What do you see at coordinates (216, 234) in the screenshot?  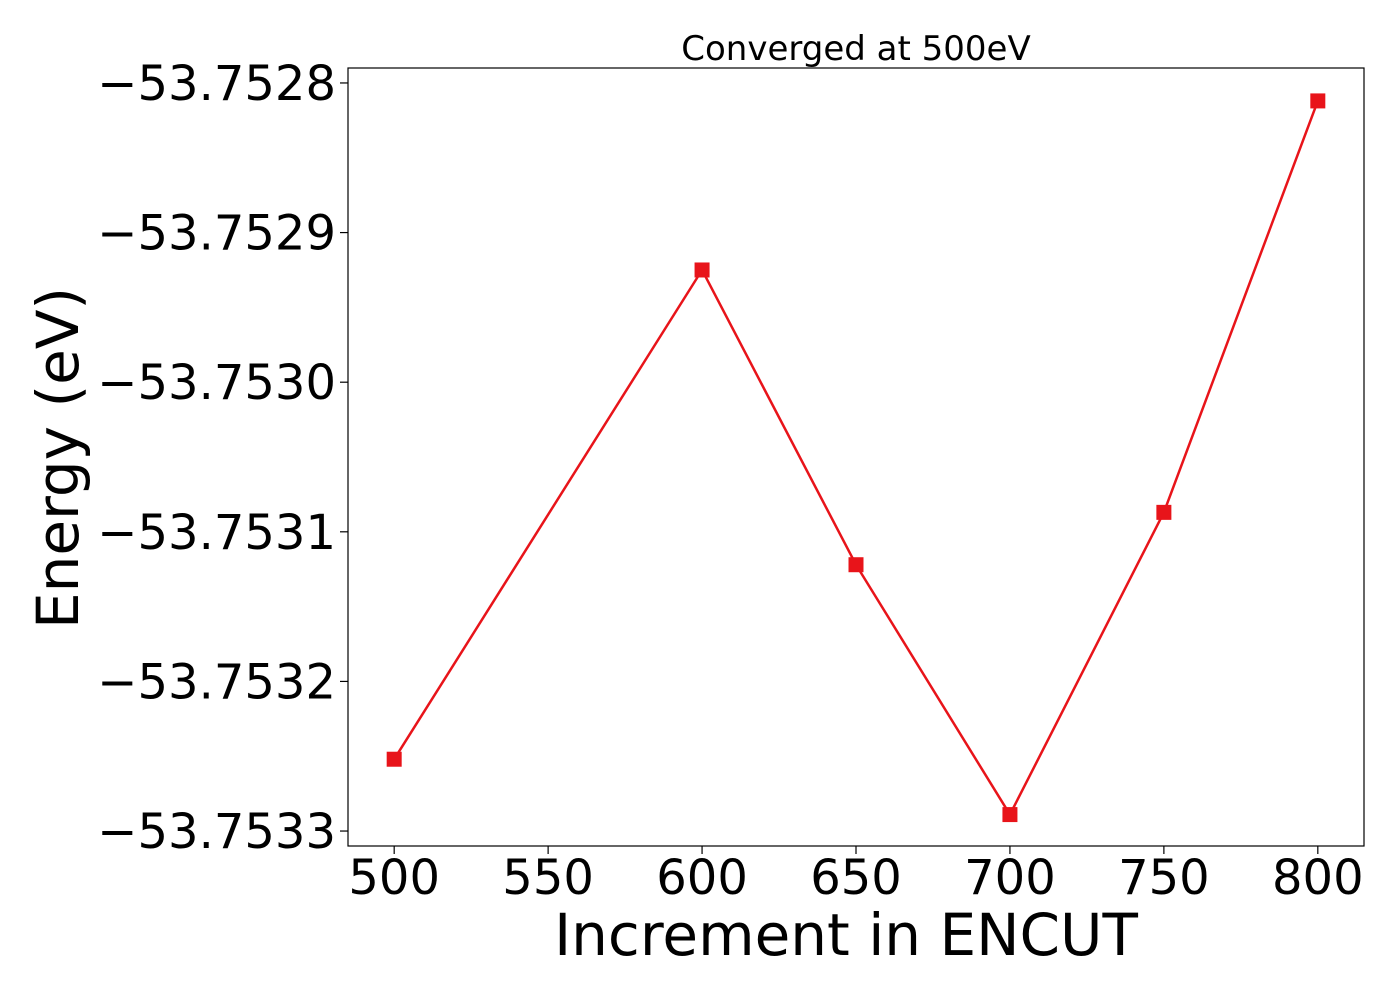 I see `y-tick-label: −53.7529` at bounding box center [216, 234].